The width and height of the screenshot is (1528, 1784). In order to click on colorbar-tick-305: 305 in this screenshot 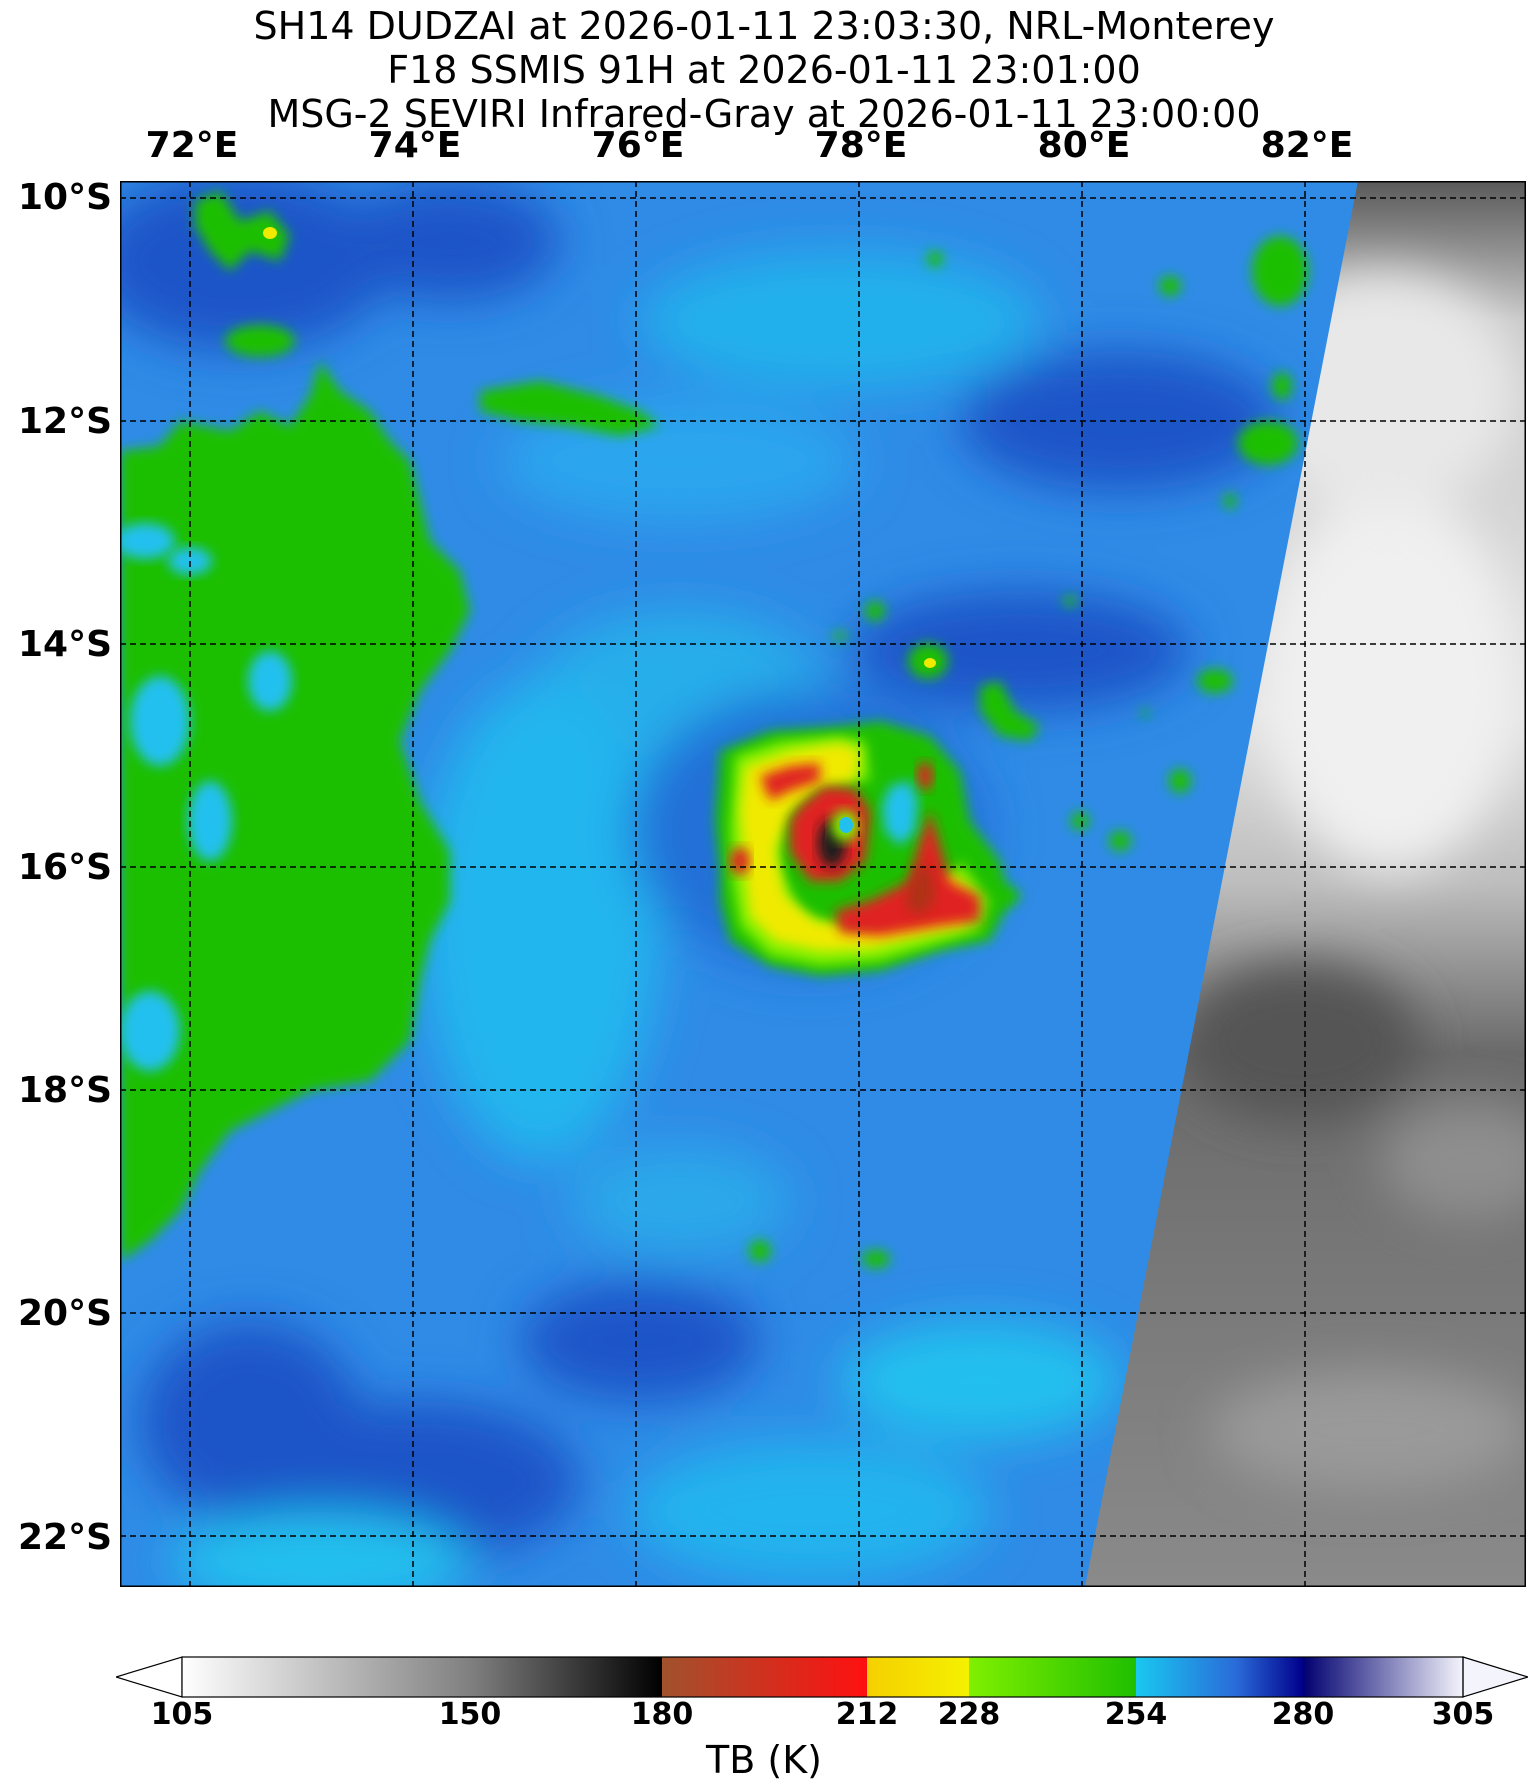, I will do `click(1463, 1714)`.